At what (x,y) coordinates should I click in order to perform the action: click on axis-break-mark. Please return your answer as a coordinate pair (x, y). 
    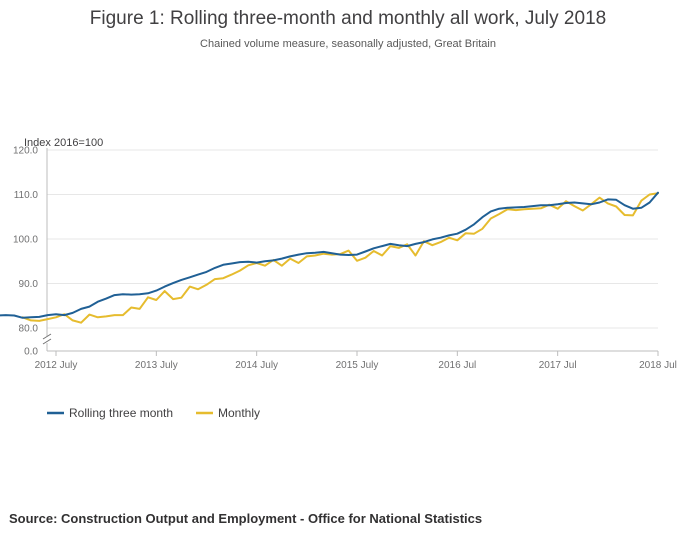
    Looking at the image, I should click on (47, 339).